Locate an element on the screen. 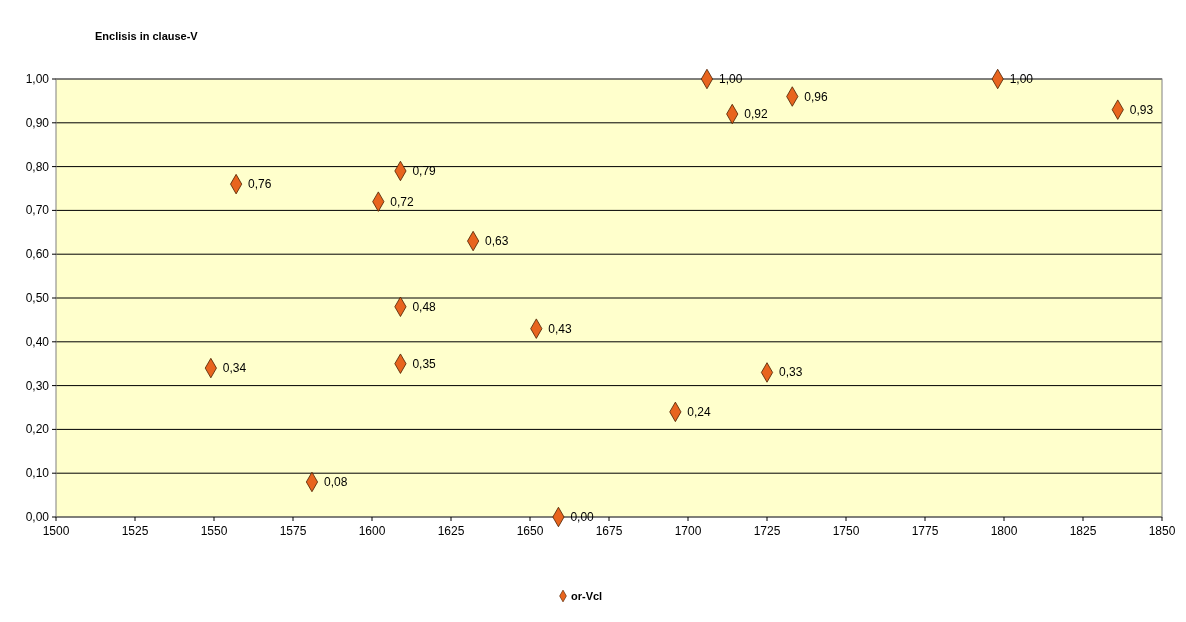  y-tick-label: 0,70 is located at coordinates (37, 210).